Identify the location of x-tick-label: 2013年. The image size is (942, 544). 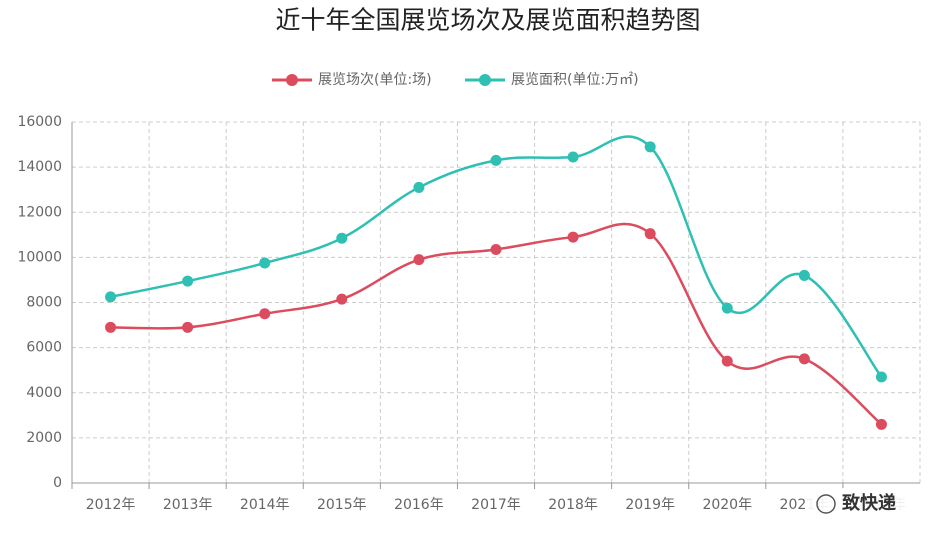
(188, 505).